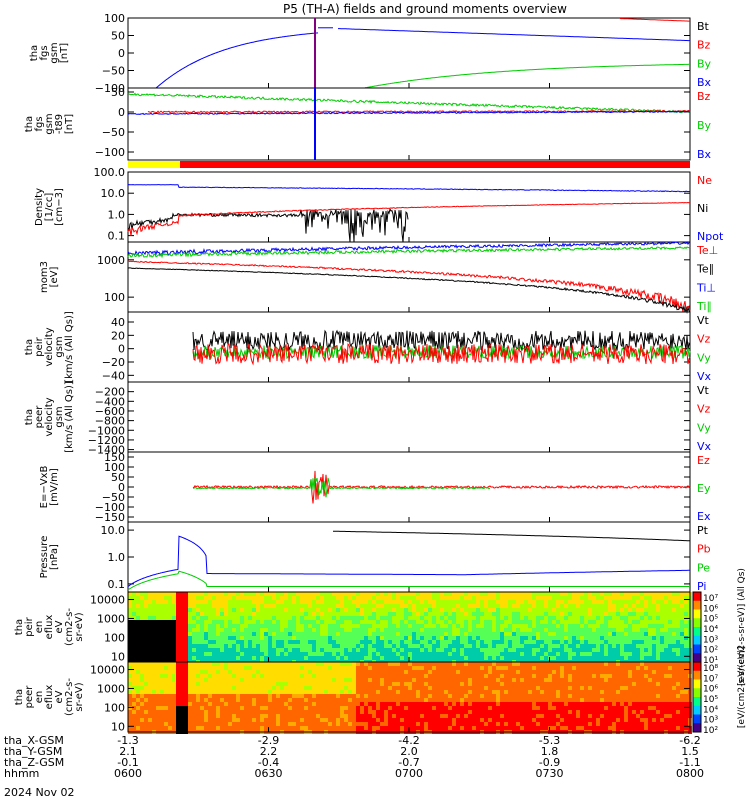 Image resolution: width=750 pixels, height=800 pixels. I want to click on trace-by, so click(527, 76).